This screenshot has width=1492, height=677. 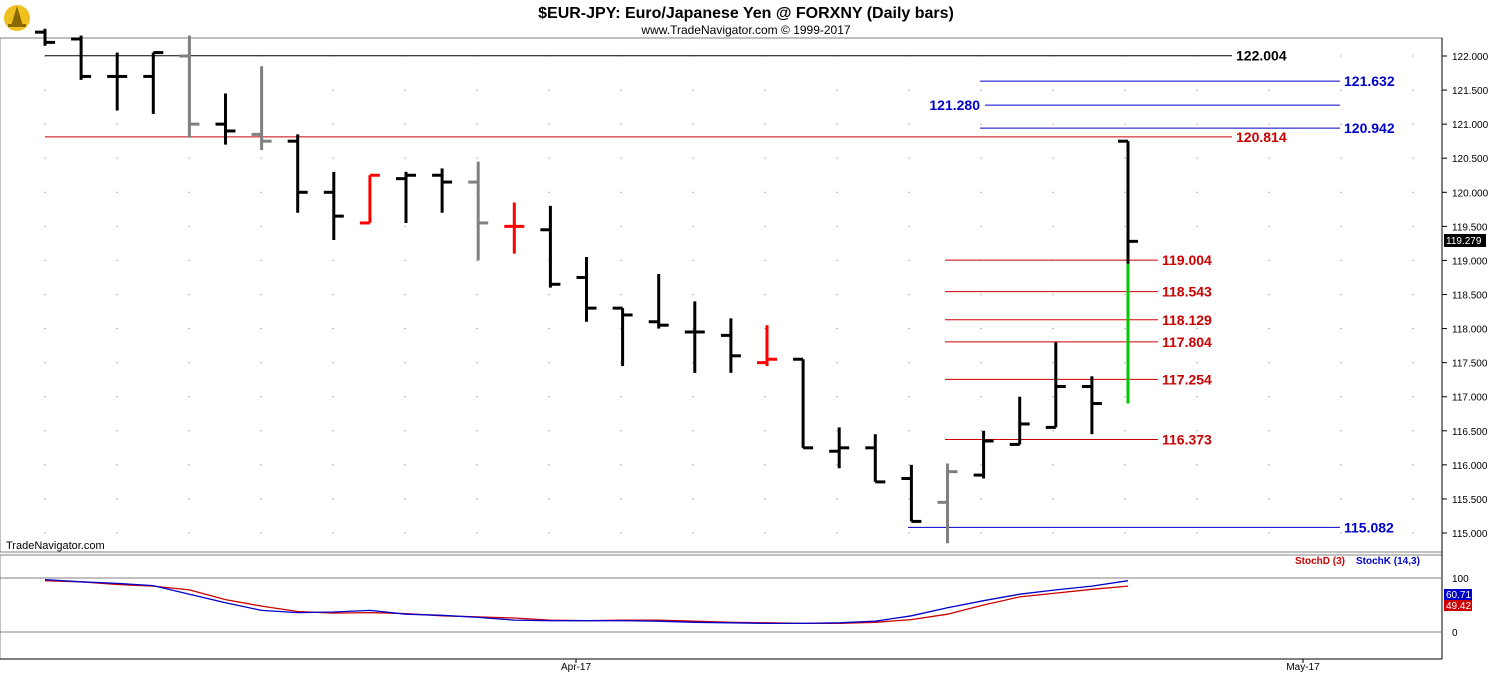 What do you see at coordinates (1458, 606) in the screenshot?
I see `stoch-value-label: 49.42` at bounding box center [1458, 606].